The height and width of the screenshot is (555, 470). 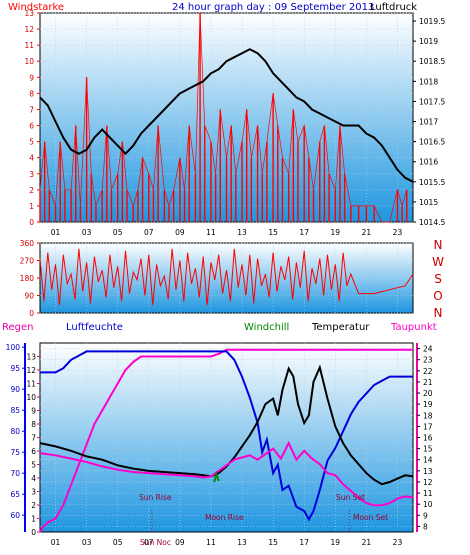 I want to click on humidity-tick-label: 100, so click(x=13, y=347).